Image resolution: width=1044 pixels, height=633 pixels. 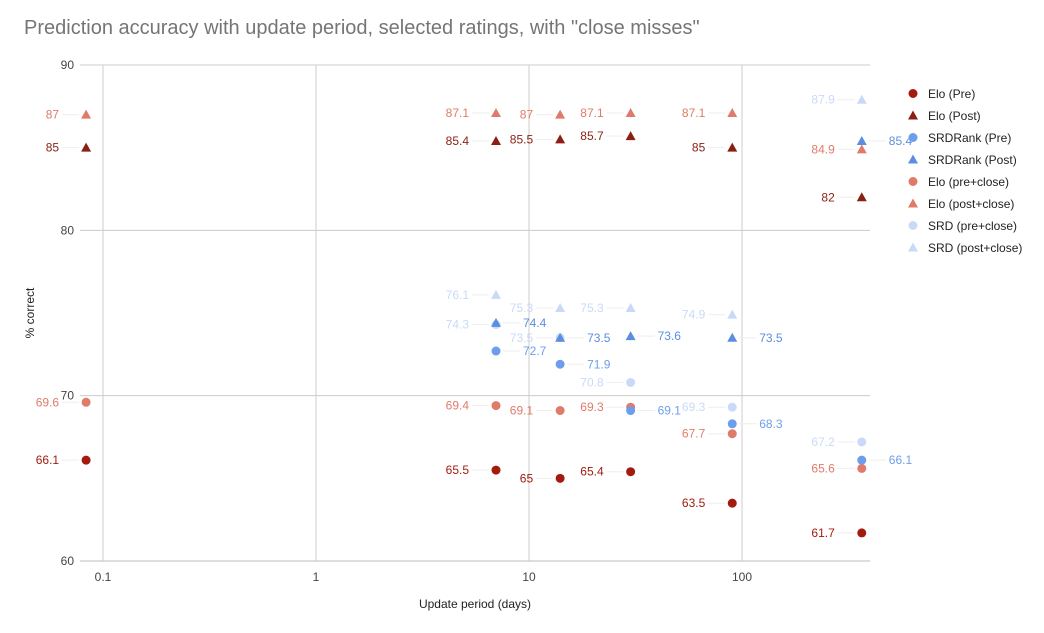 What do you see at coordinates (823, 442) in the screenshot?
I see `data-label: 67.2` at bounding box center [823, 442].